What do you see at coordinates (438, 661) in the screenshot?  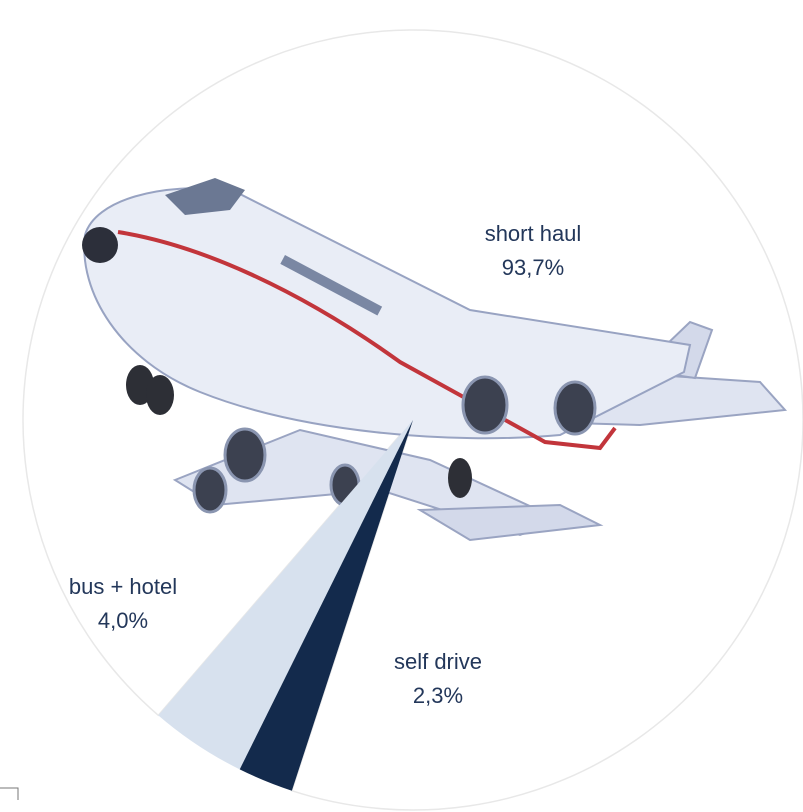 I see `slice-label: self drive` at bounding box center [438, 661].